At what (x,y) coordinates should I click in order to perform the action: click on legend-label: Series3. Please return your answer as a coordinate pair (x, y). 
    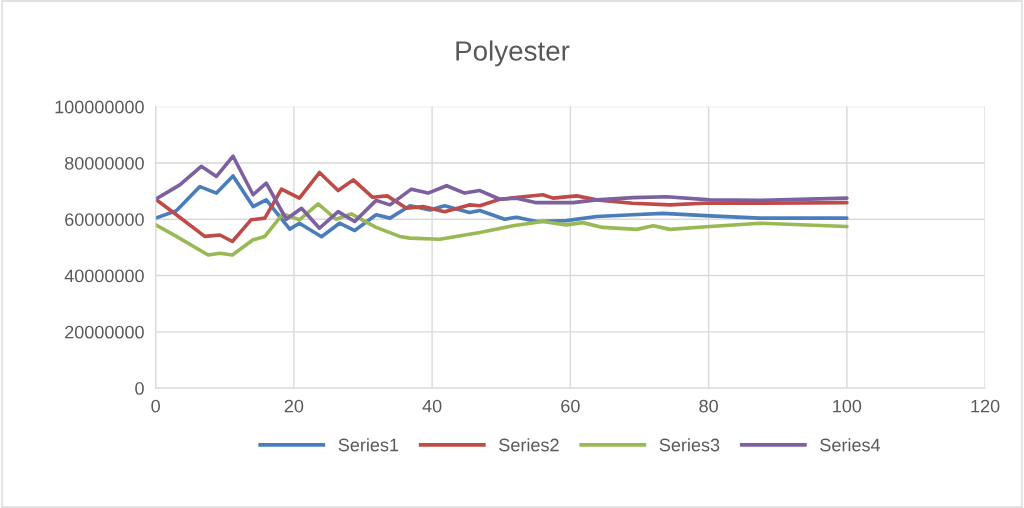
    Looking at the image, I should click on (689, 445).